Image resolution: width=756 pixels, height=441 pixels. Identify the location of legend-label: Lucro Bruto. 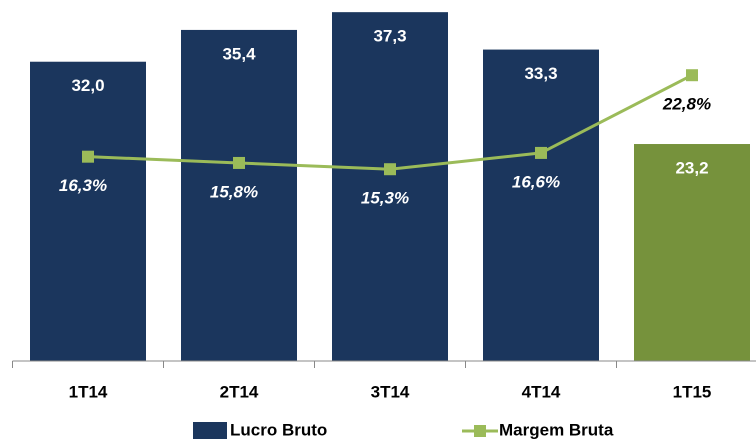
(278, 429).